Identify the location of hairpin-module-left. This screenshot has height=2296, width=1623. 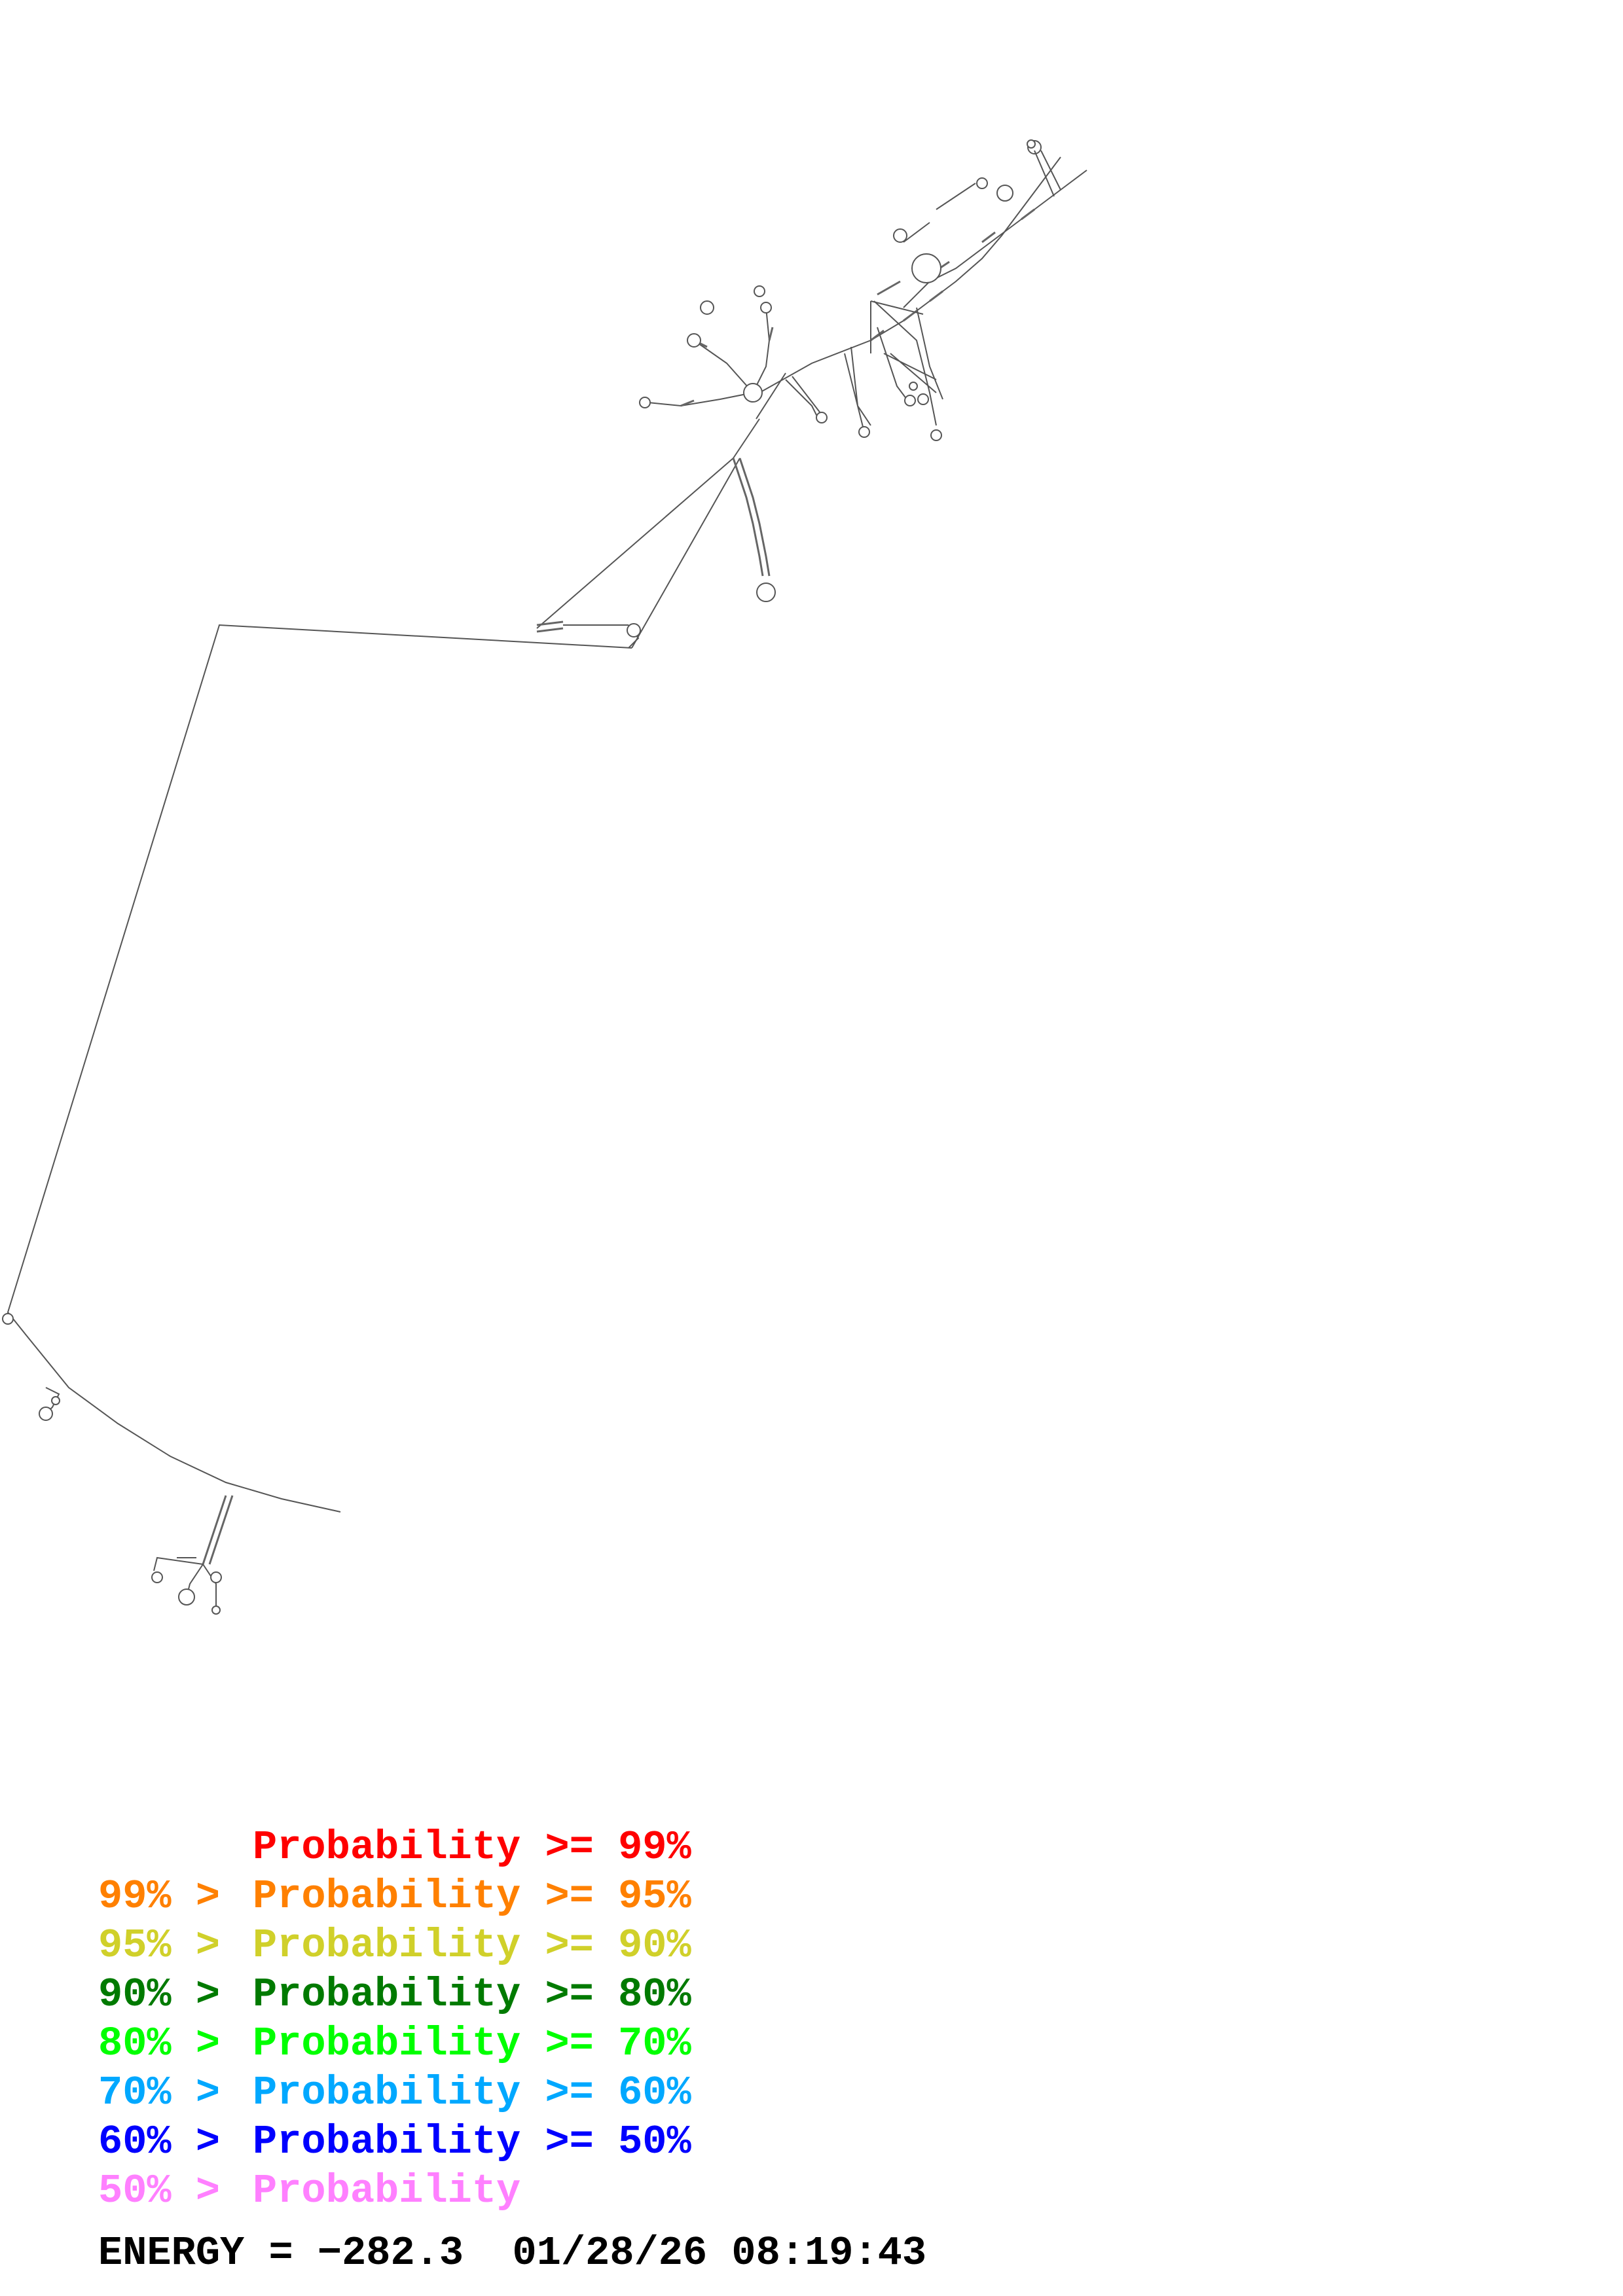
(588, 634).